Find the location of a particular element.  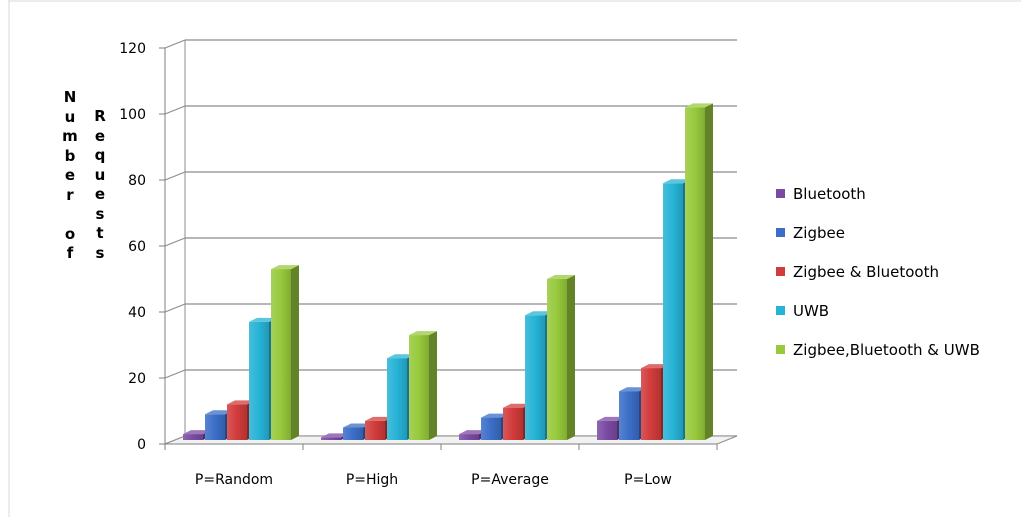

y-axis-title-left: N u m b e r o f is located at coordinates (70, 175).